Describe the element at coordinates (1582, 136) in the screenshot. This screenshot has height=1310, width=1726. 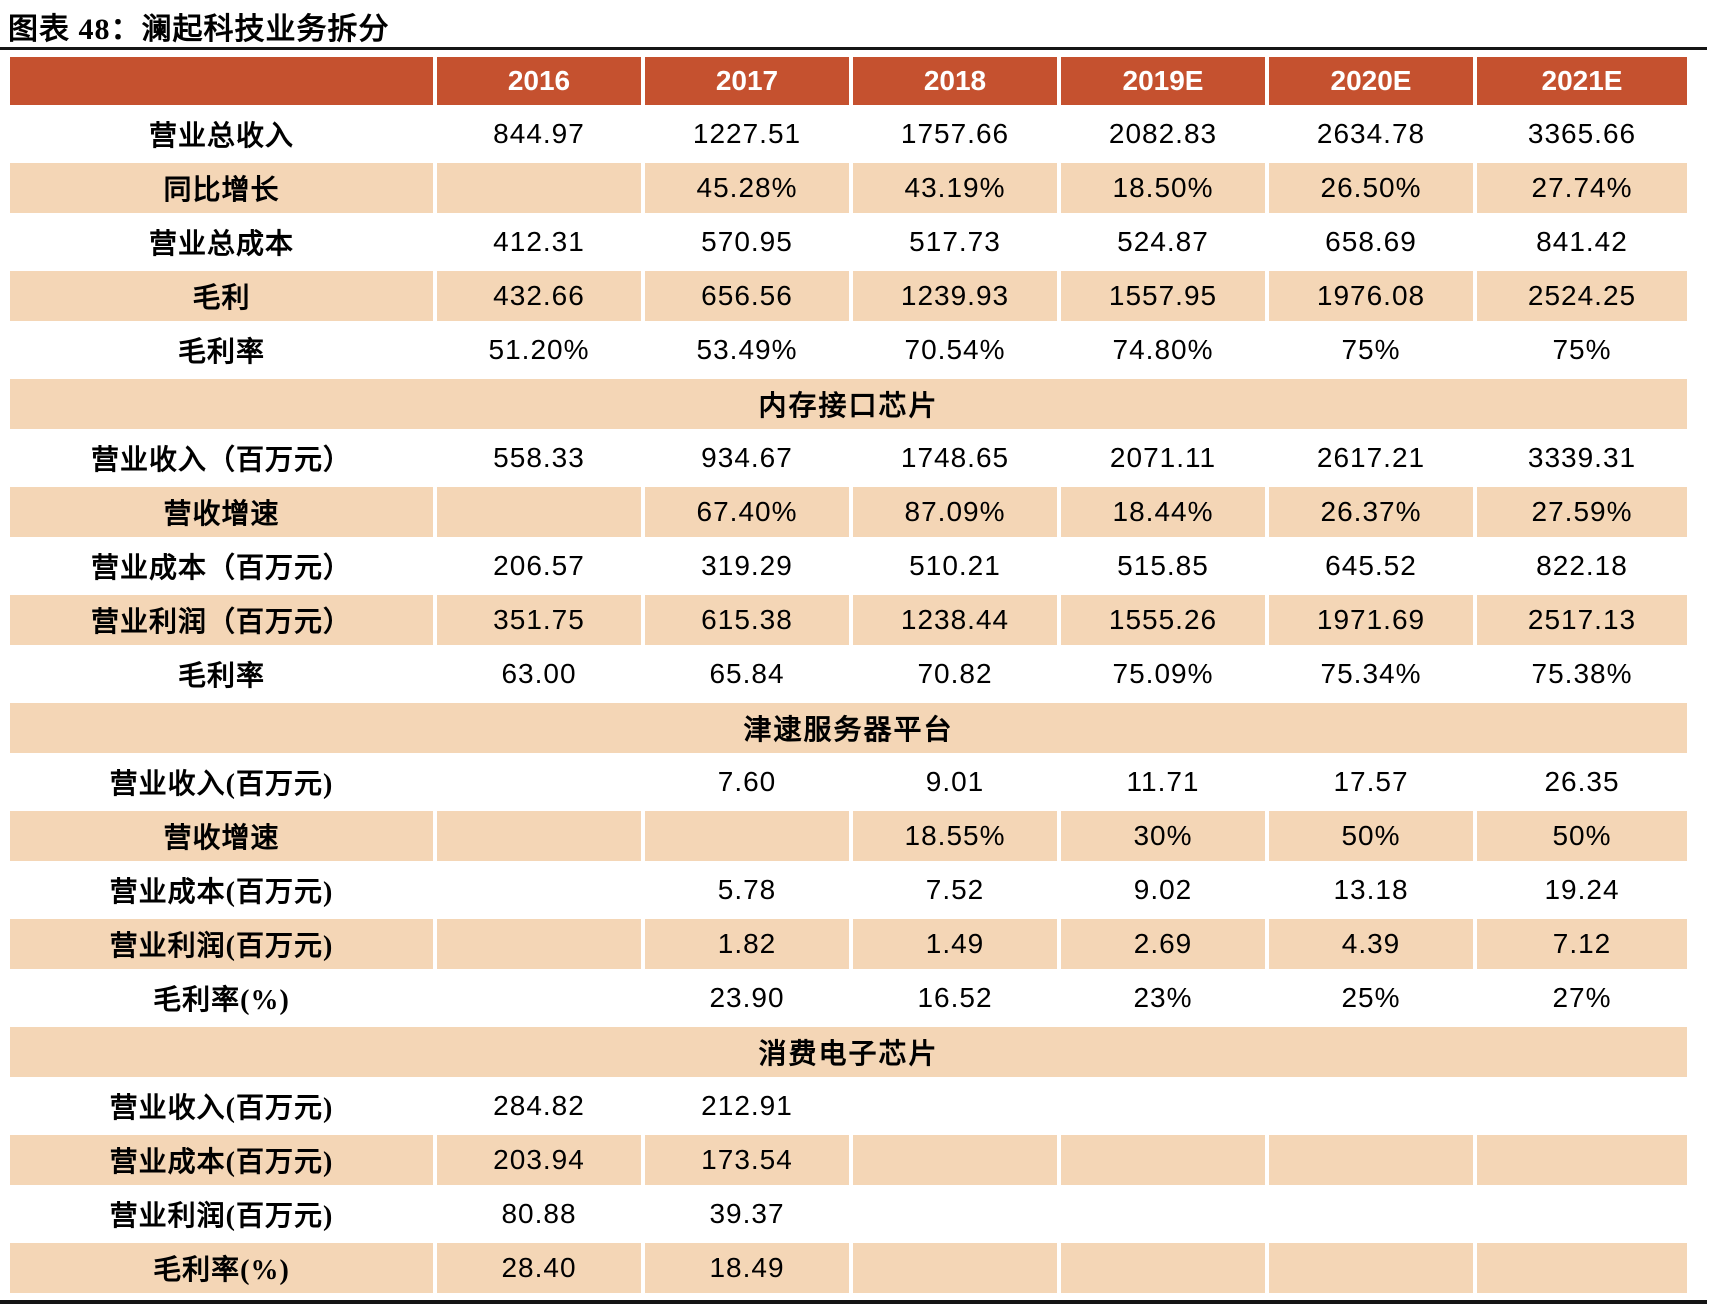
I see `cell-2021e: 3365.66` at that location.